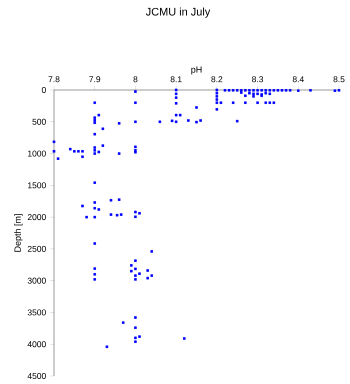 The image size is (350, 384). I want to click on y-tick-label: 0, so click(44, 90).